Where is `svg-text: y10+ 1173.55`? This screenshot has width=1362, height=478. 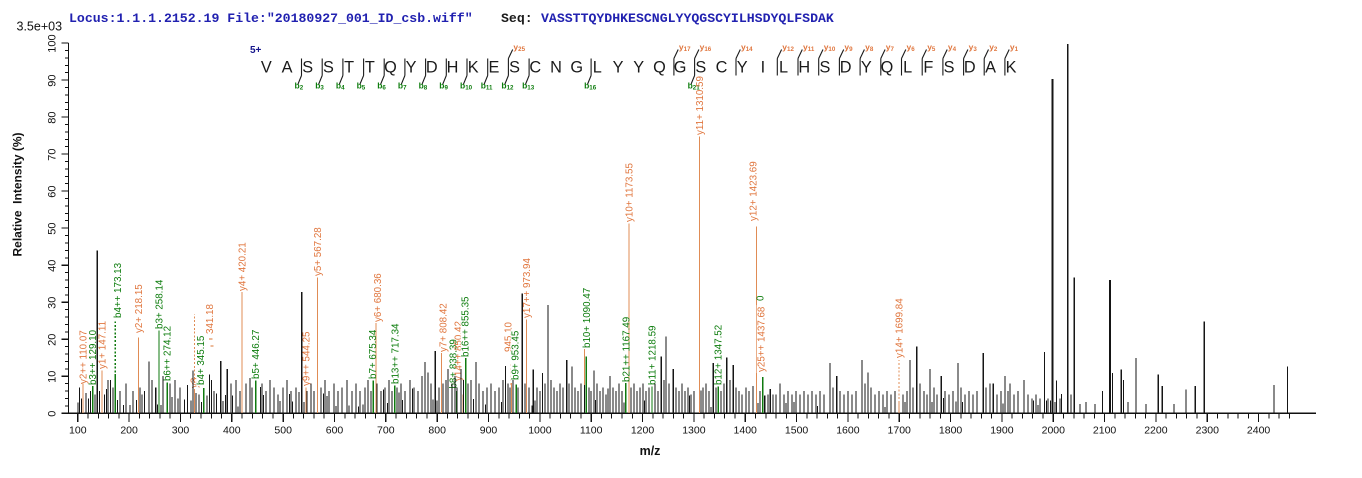 svg-text: y10+ 1173.55 is located at coordinates (629, 192).